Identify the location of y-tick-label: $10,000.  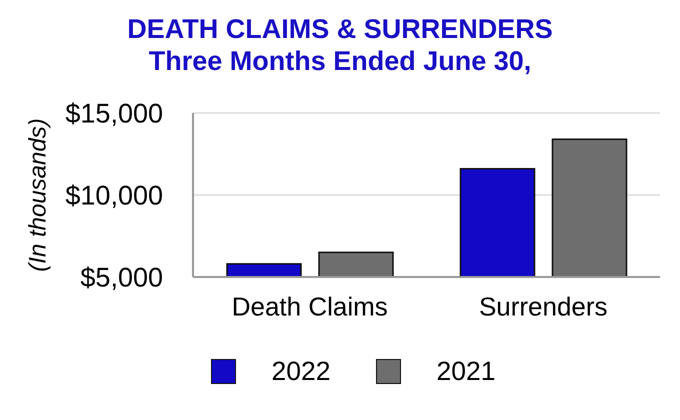
(114, 195).